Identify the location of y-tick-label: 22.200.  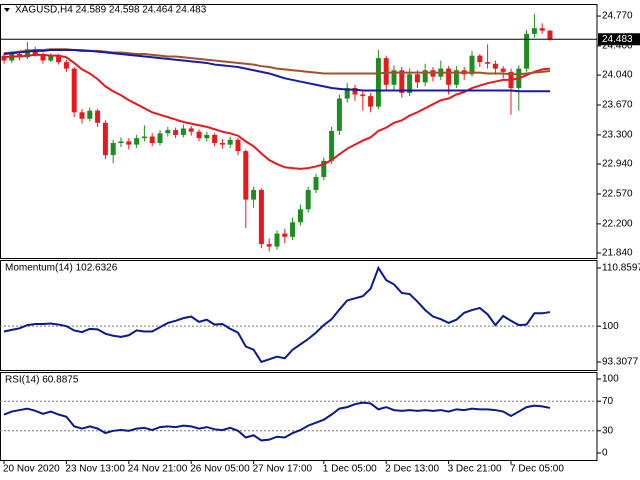
(617, 224).